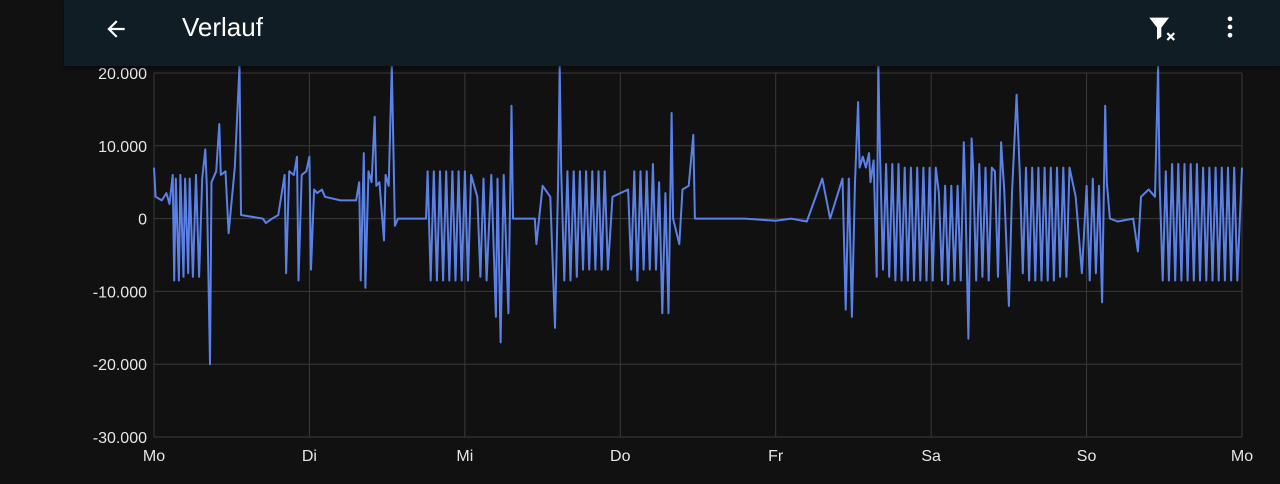 Image resolution: width=1280 pixels, height=484 pixels. I want to click on page-title: Verlauf, so click(222, 27).